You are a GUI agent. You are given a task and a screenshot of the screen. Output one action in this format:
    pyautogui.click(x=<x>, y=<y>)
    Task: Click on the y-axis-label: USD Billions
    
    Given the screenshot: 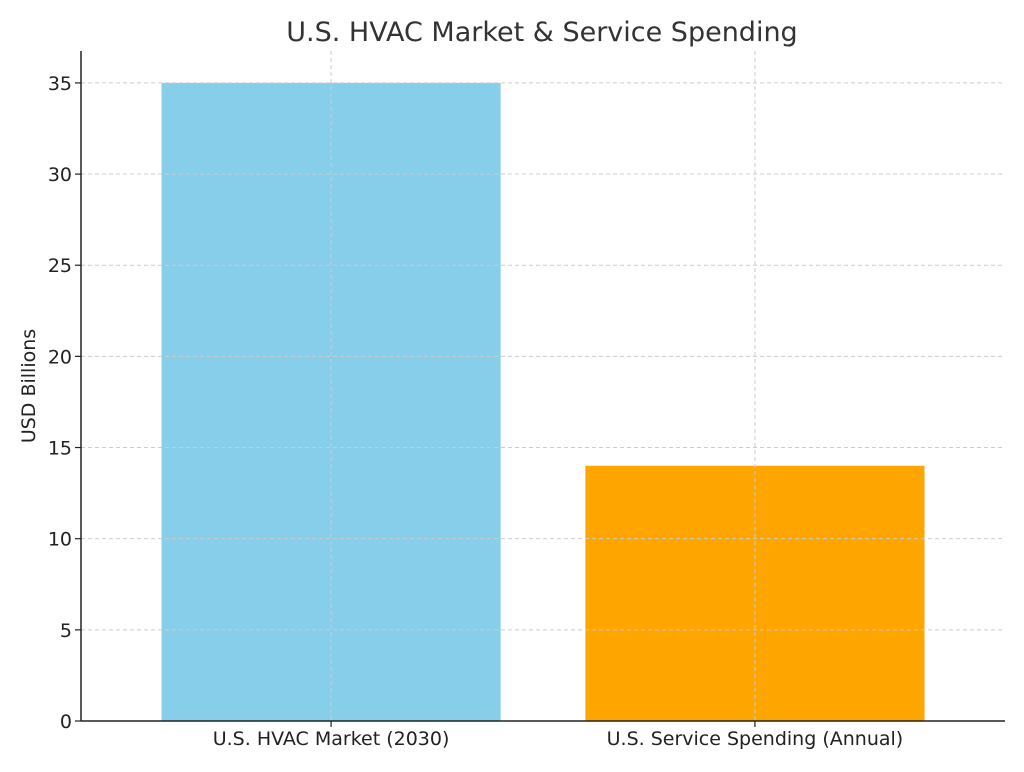 What is the action you would take?
    pyautogui.click(x=29, y=386)
    